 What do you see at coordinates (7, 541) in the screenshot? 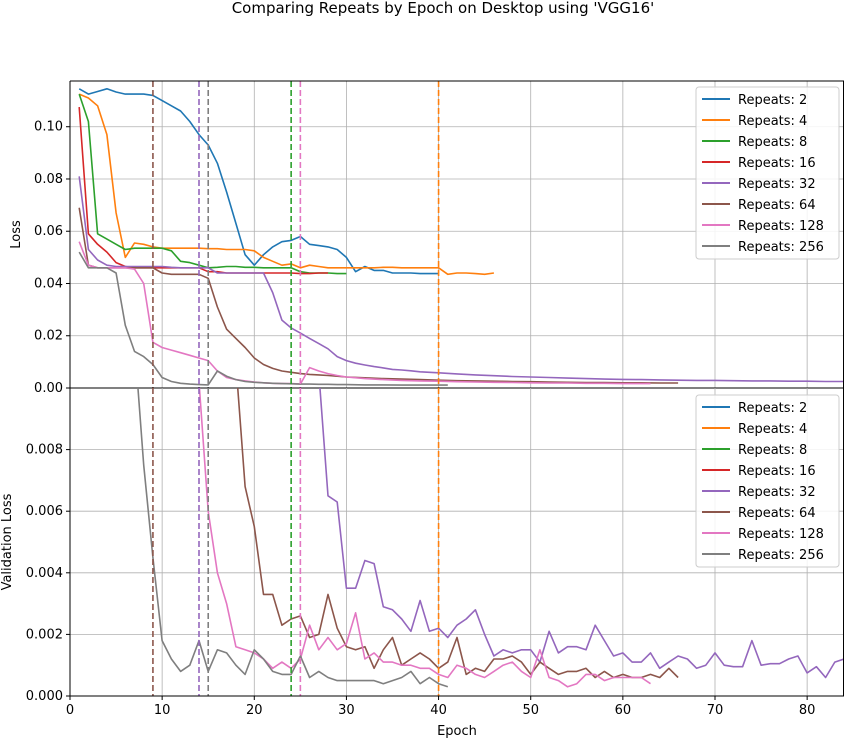
I see `y-axis-label: Validation Loss` at bounding box center [7, 541].